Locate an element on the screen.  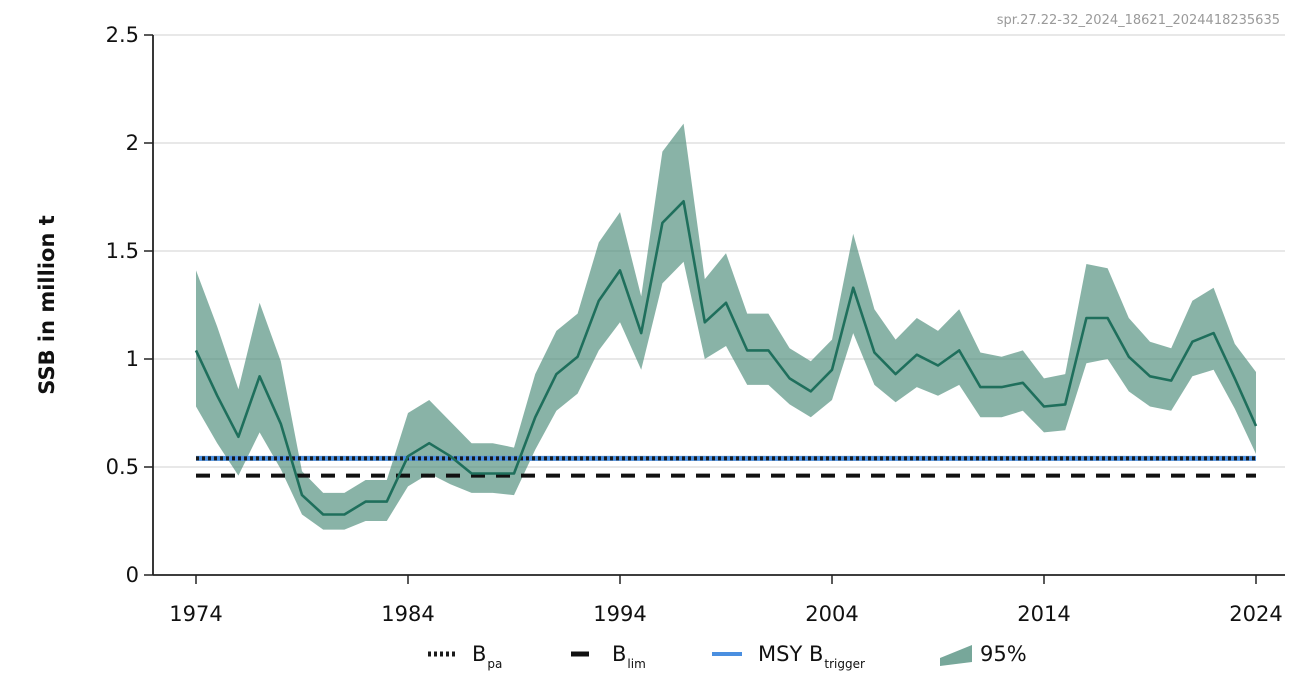
y-tick-label-1: 0.5 is located at coordinates (122, 467).